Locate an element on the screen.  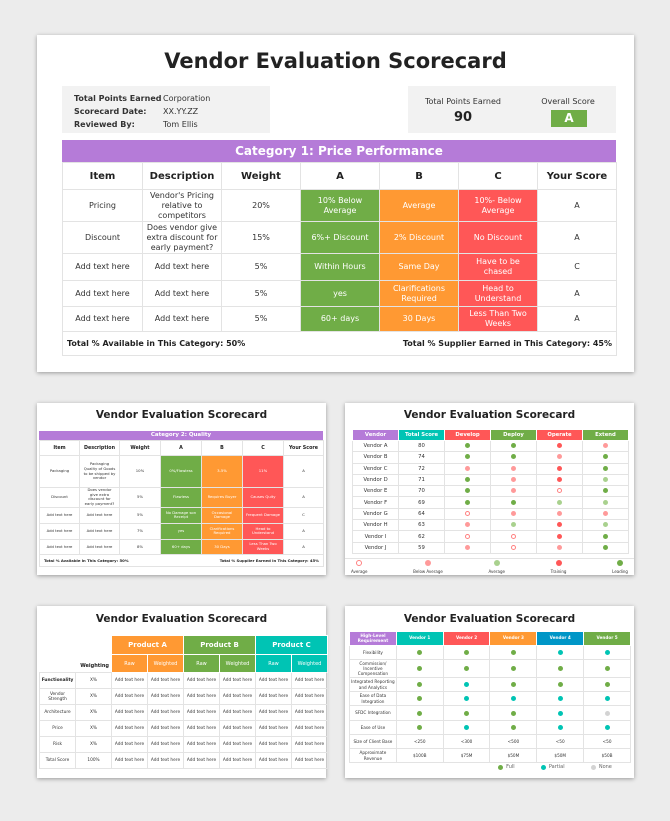
requirement-label: Approximate Revenue is located at coordinates (373, 755).